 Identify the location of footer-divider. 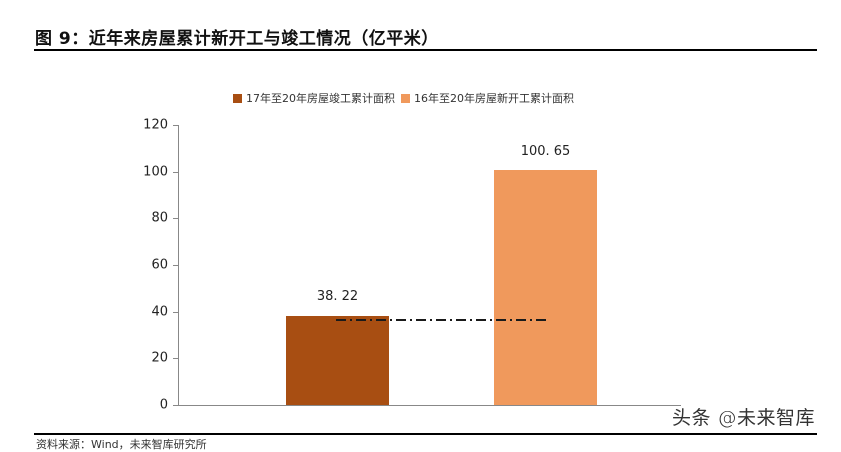
(425, 434).